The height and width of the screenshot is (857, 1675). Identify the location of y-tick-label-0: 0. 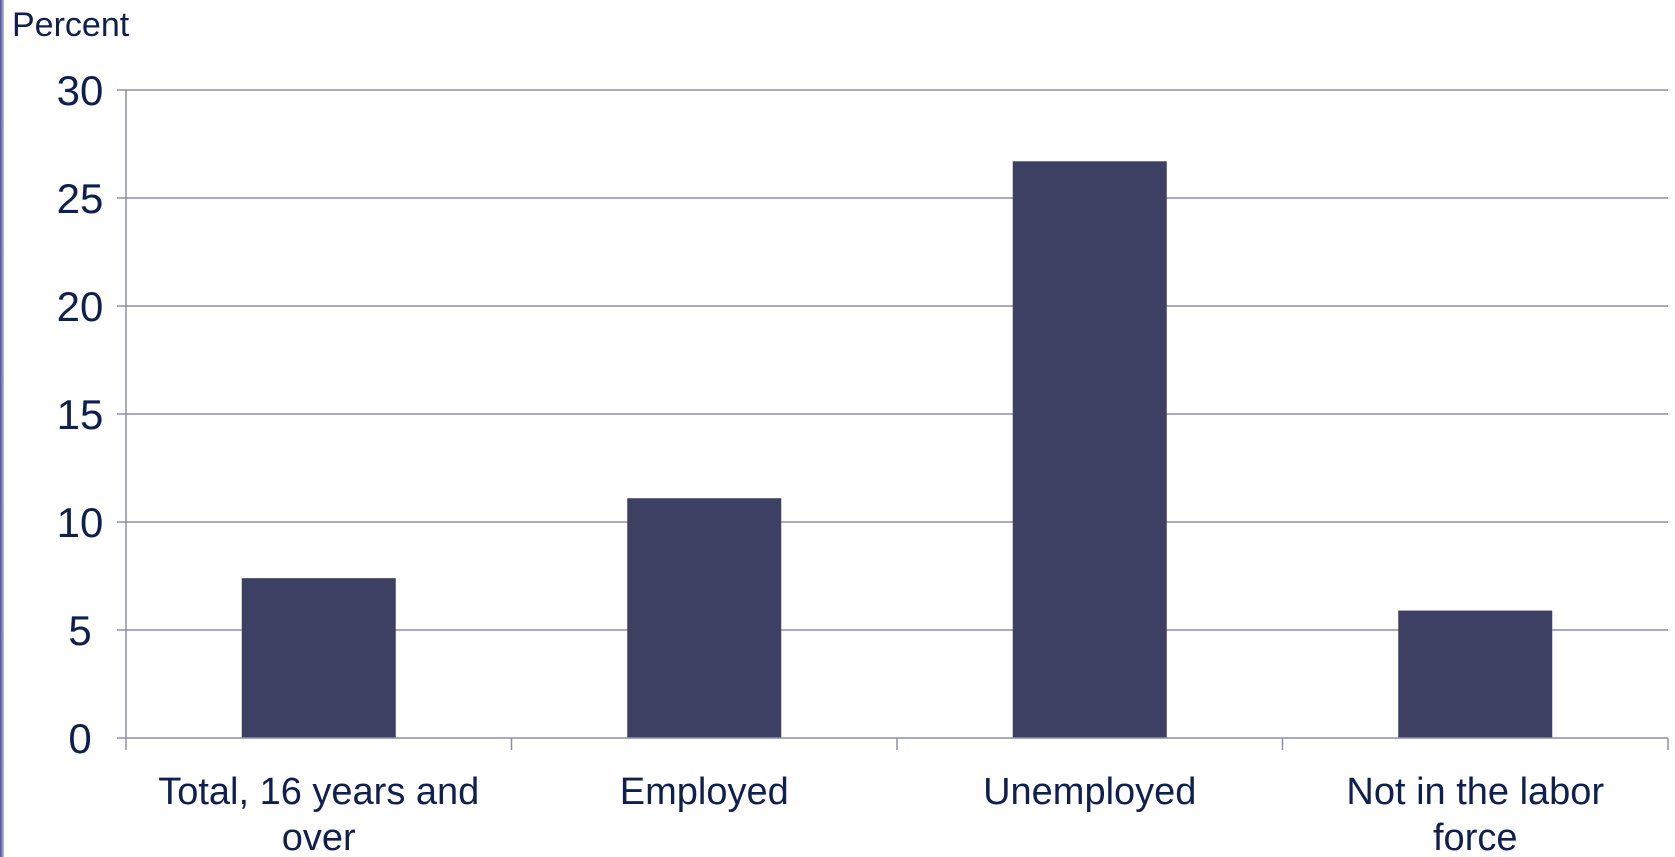
(79, 738).